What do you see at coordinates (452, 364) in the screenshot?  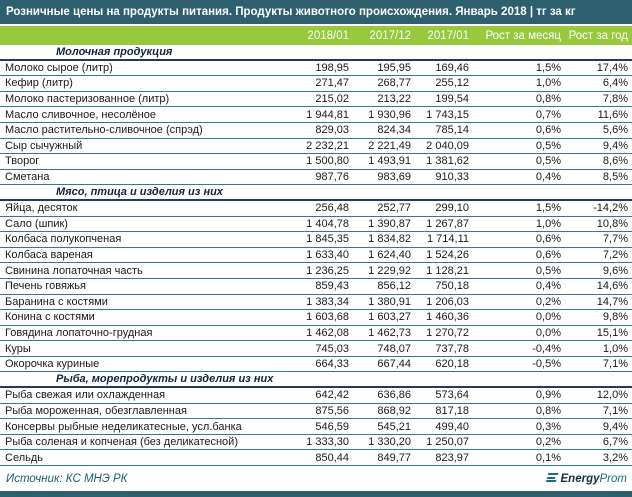 I see `value-cell: 620,18` at bounding box center [452, 364].